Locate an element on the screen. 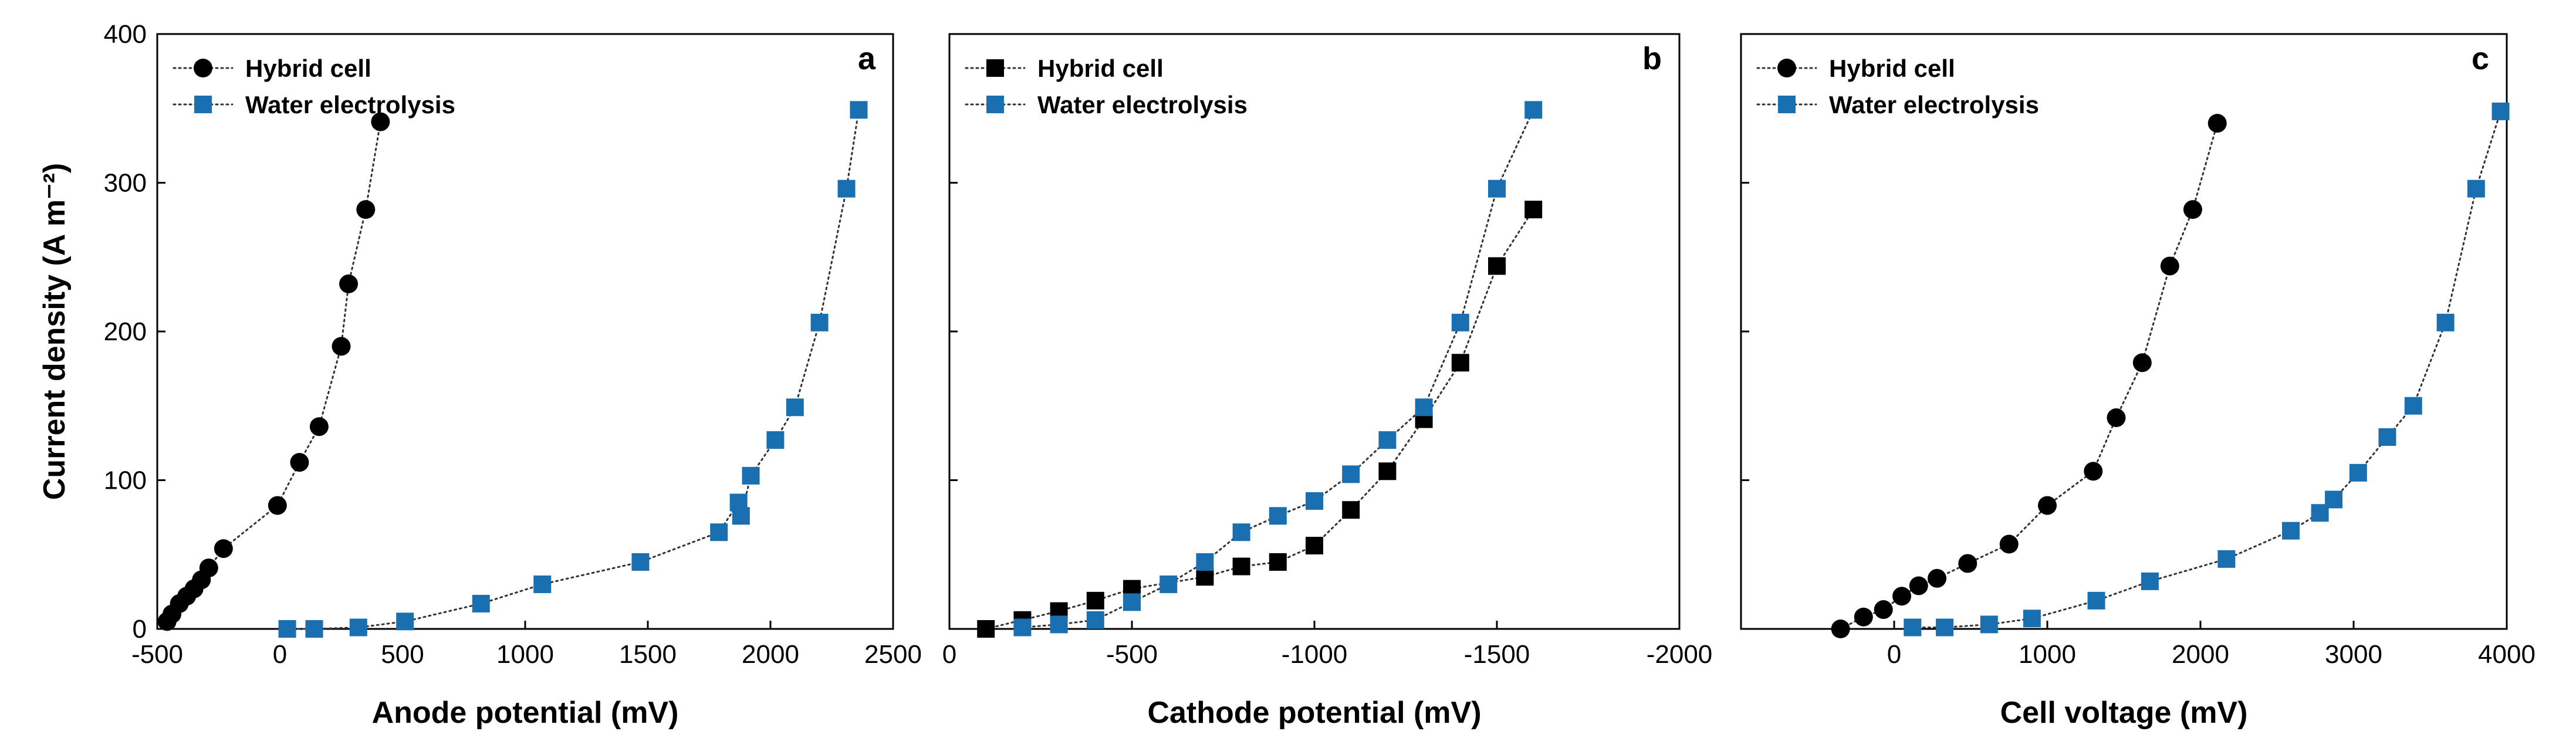  x-tick-label: 500 is located at coordinates (402, 654).